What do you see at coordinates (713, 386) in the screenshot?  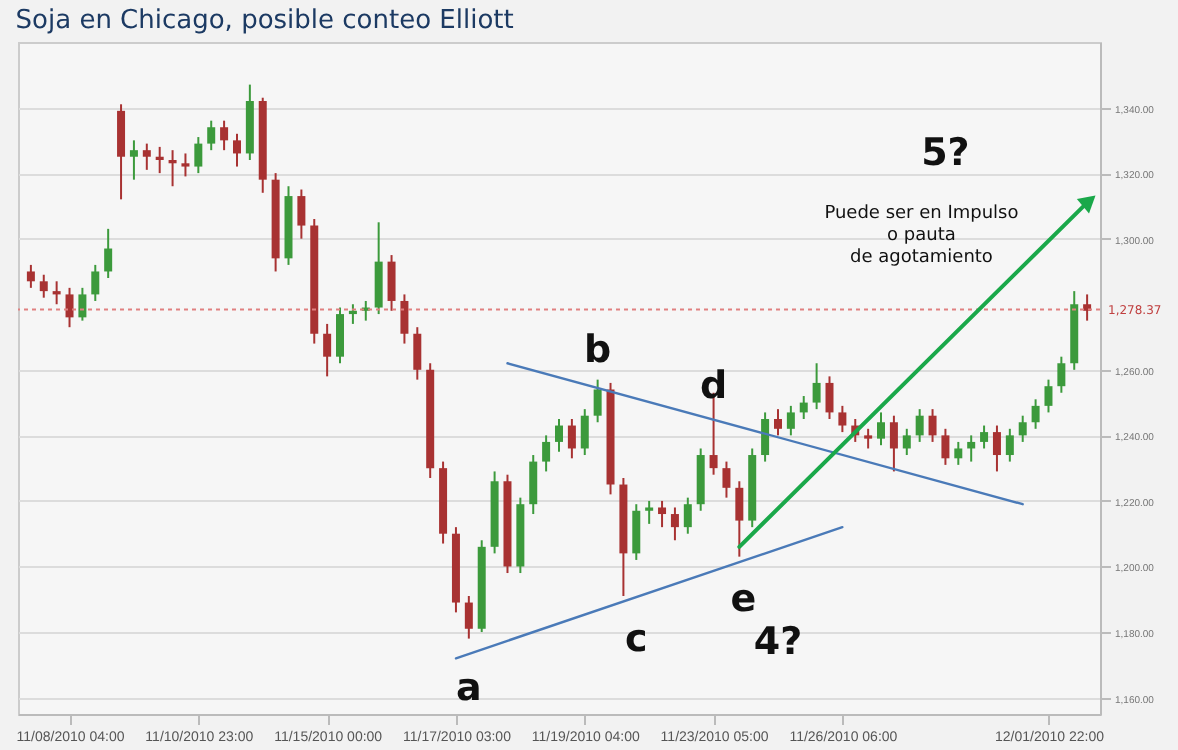 I see `annotation: d` at bounding box center [713, 386].